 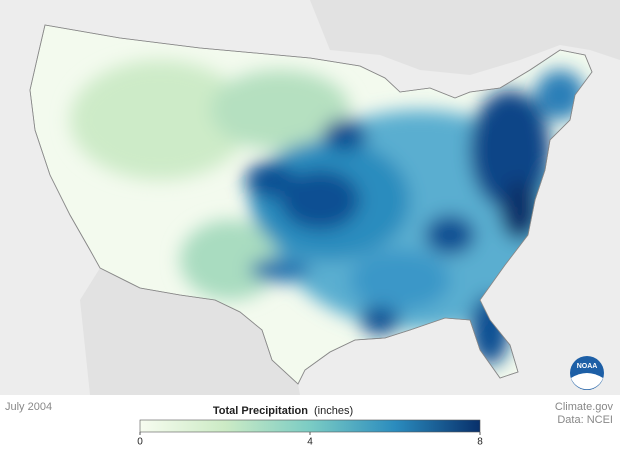 What do you see at coordinates (140, 442) in the screenshot?
I see `legend-tick-label: 0` at bounding box center [140, 442].